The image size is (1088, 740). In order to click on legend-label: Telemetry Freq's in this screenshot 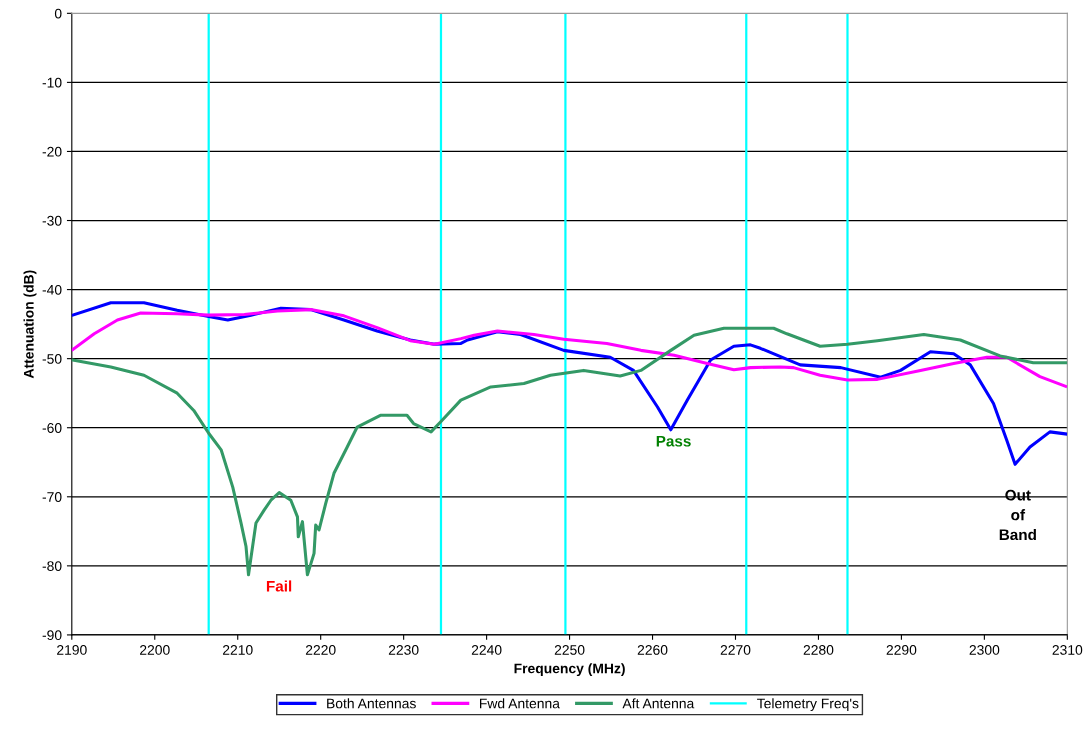, I will do `click(808, 705)`.